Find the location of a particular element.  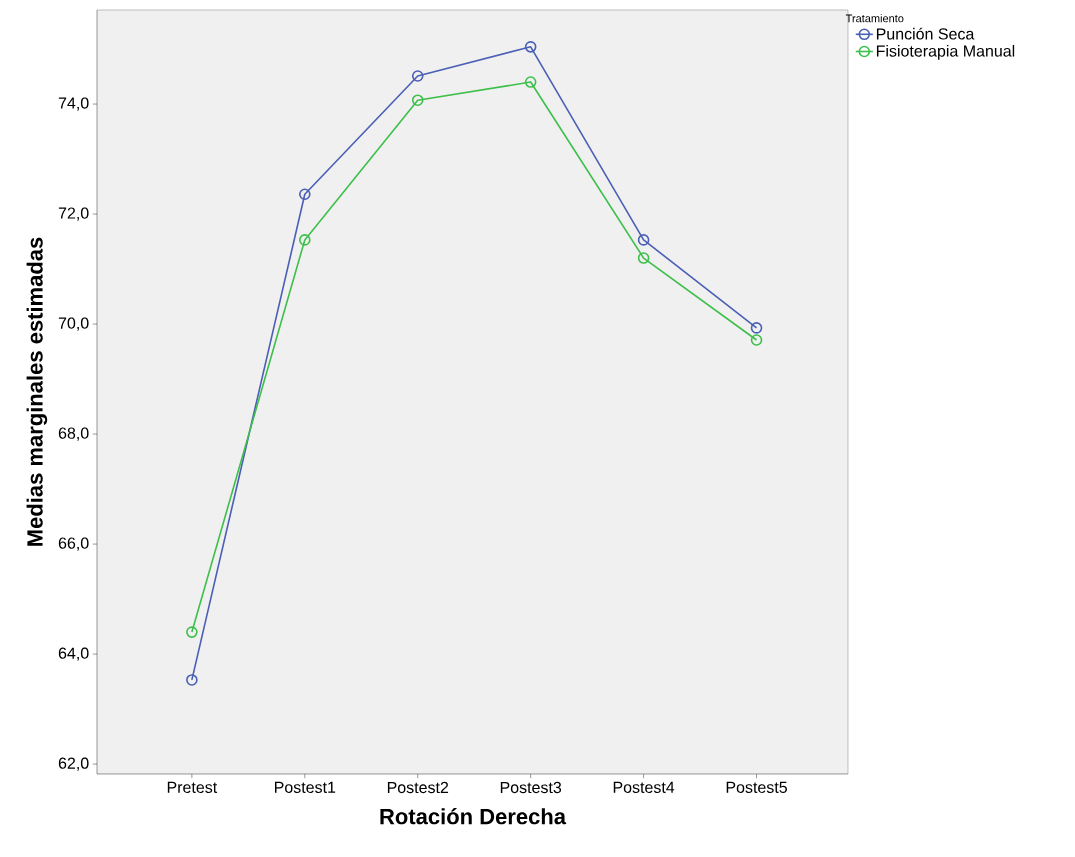

x-tick-label: Postest2 is located at coordinates (418, 787).